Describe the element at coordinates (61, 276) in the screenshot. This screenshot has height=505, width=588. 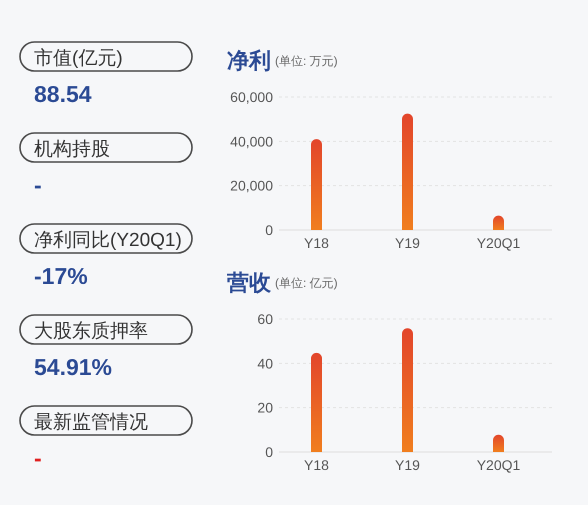
I see `text: -17%` at that location.